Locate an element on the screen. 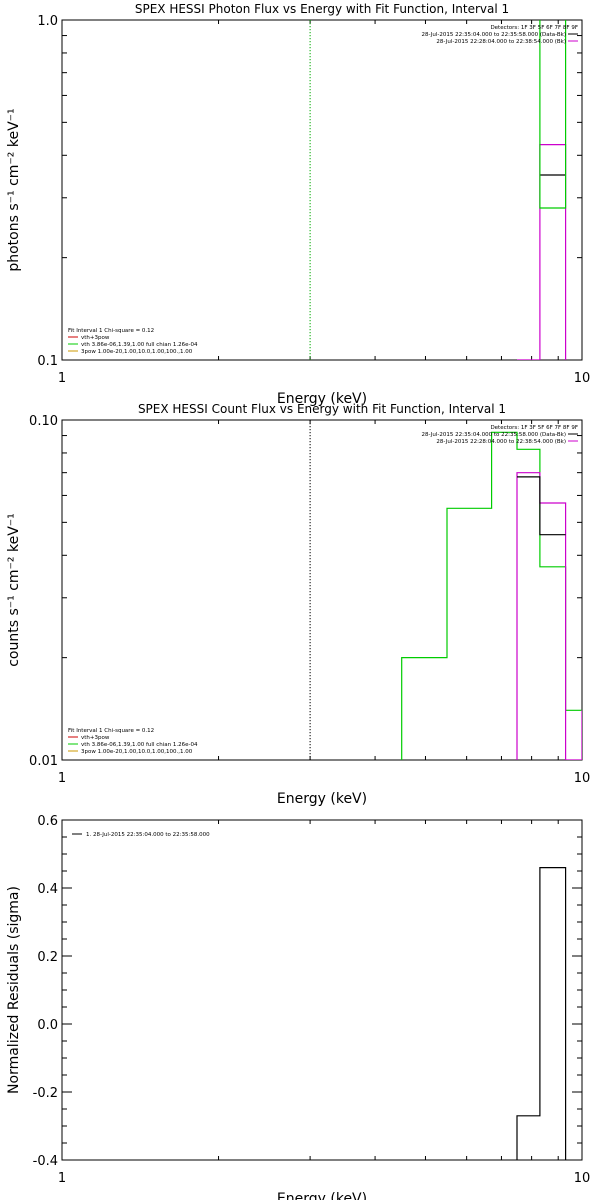 The width and height of the screenshot is (600, 1200). y-tick-label: 0.01 is located at coordinates (43, 761).